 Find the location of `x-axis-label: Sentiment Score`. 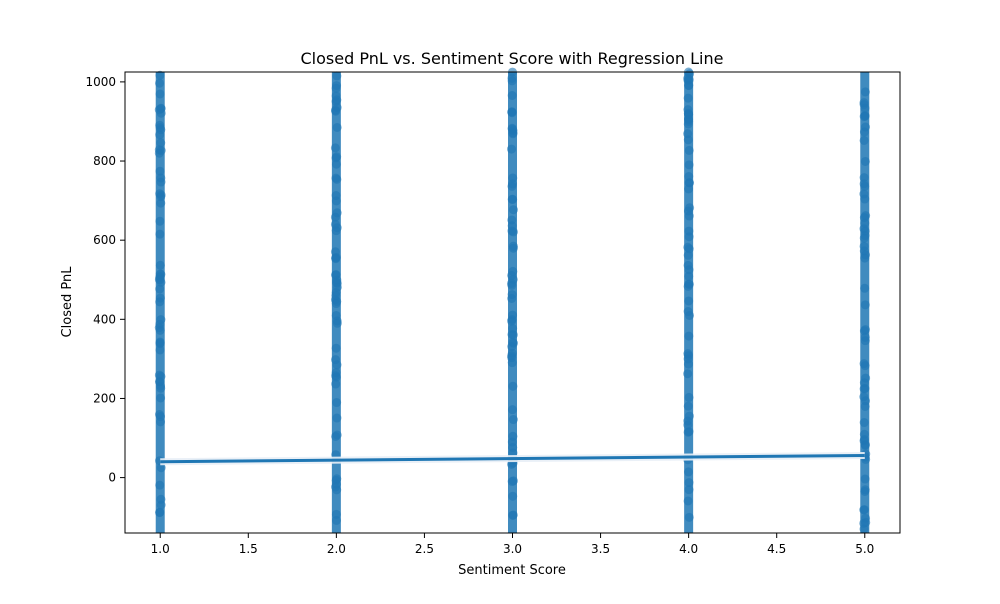

x-axis-label: Sentiment Score is located at coordinates (512, 570).